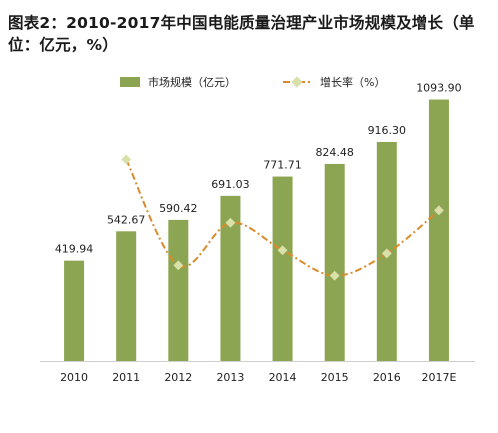 The image size is (498, 433). I want to click on data-label-2017E: 1093.90, so click(439, 88).